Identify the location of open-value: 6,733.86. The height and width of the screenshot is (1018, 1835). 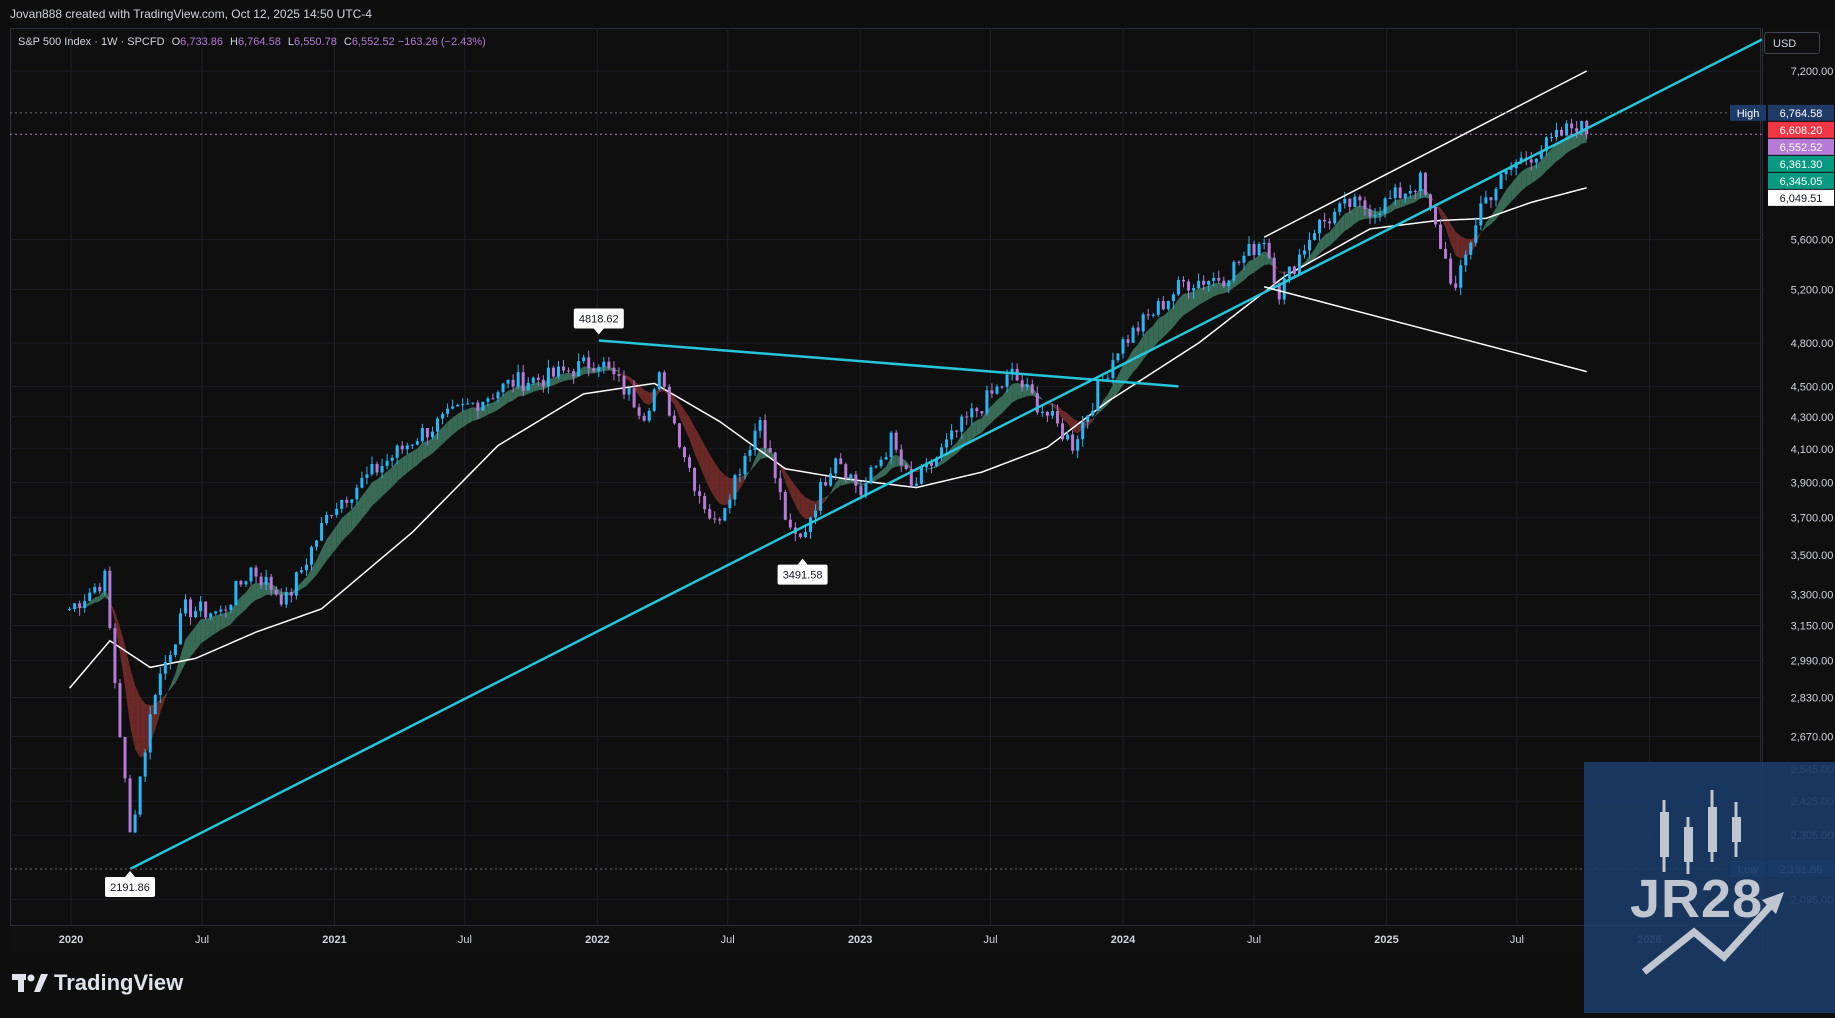
(201, 42).